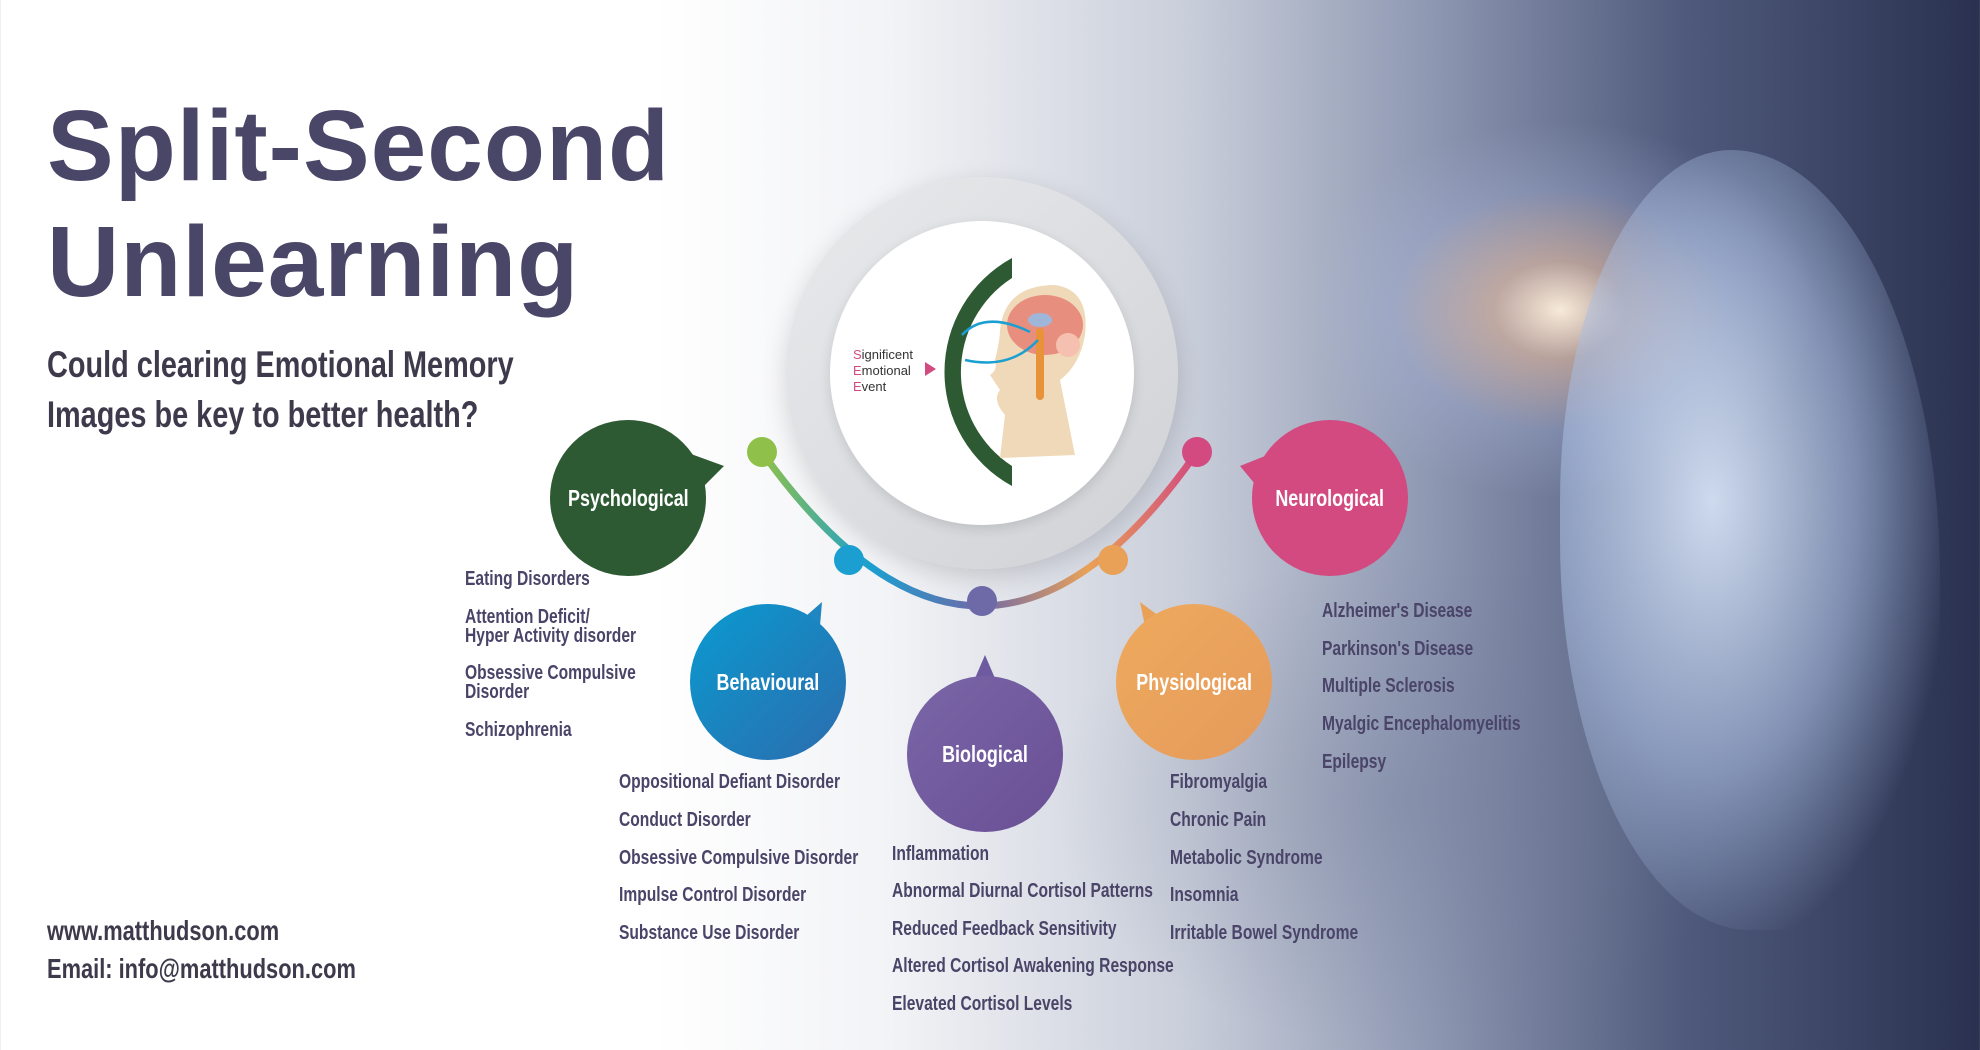  What do you see at coordinates (313, 262) in the screenshot?
I see `title-line-2: Unlearning` at bounding box center [313, 262].